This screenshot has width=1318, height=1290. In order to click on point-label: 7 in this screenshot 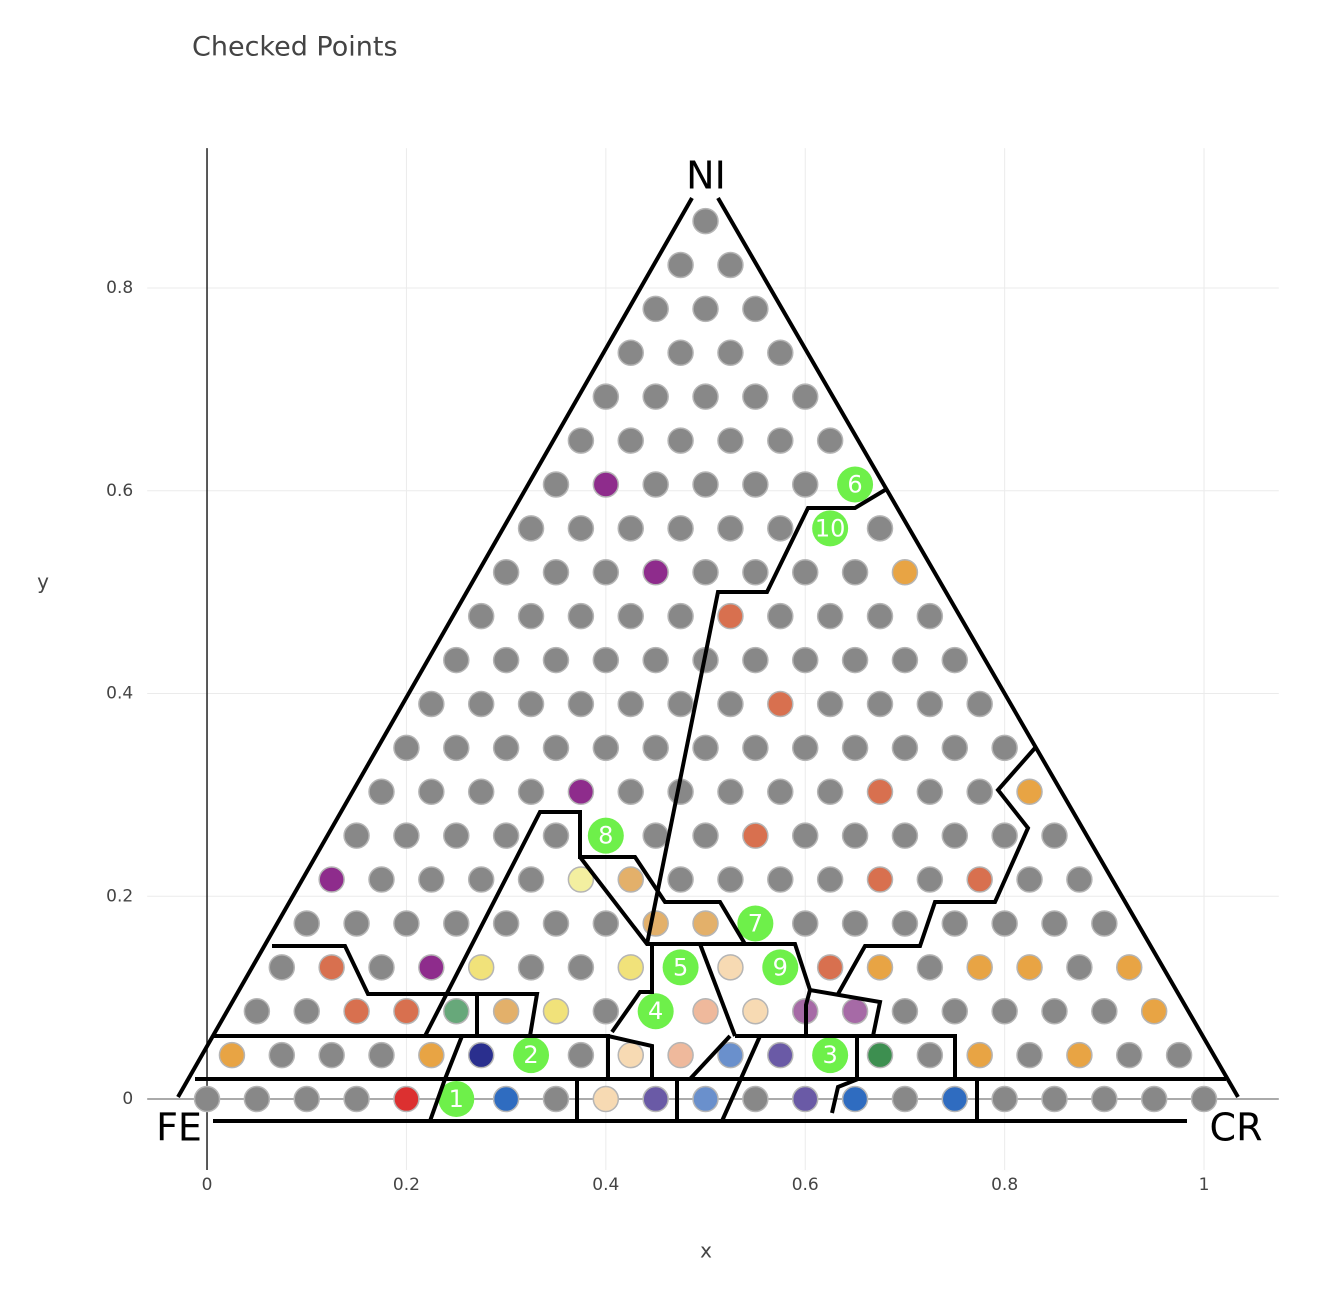, I will do `click(755, 923)`.